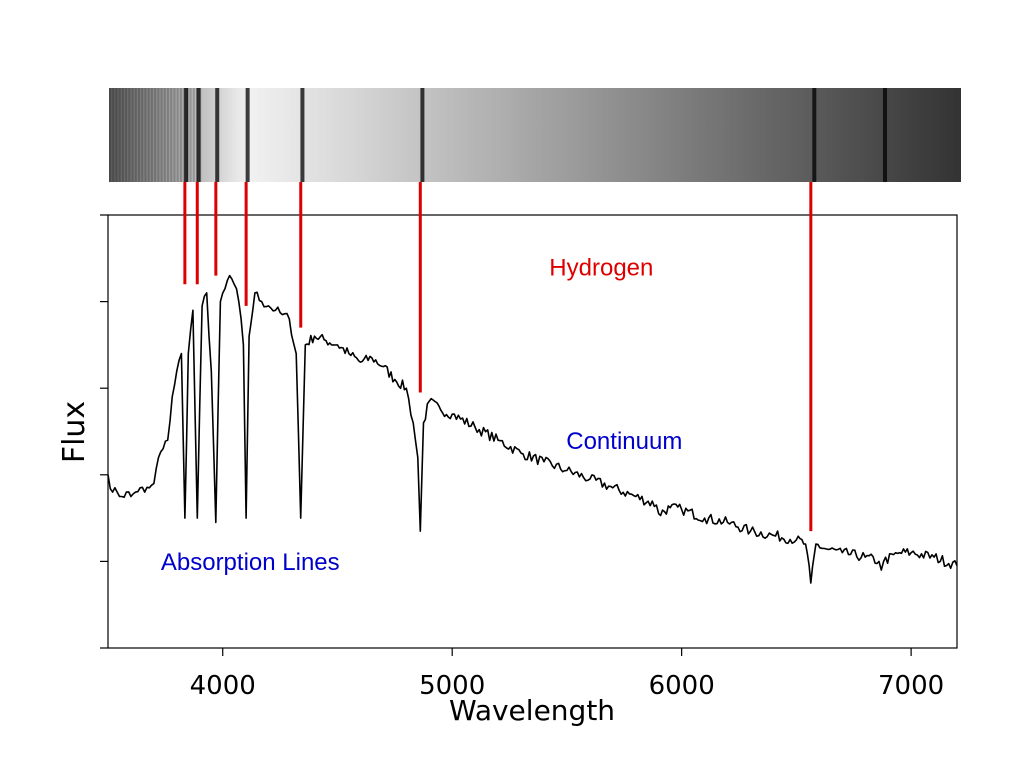 The height and width of the screenshot is (768, 1024). What do you see at coordinates (624, 441) in the screenshot?
I see `annotation-label: Continuum` at bounding box center [624, 441].